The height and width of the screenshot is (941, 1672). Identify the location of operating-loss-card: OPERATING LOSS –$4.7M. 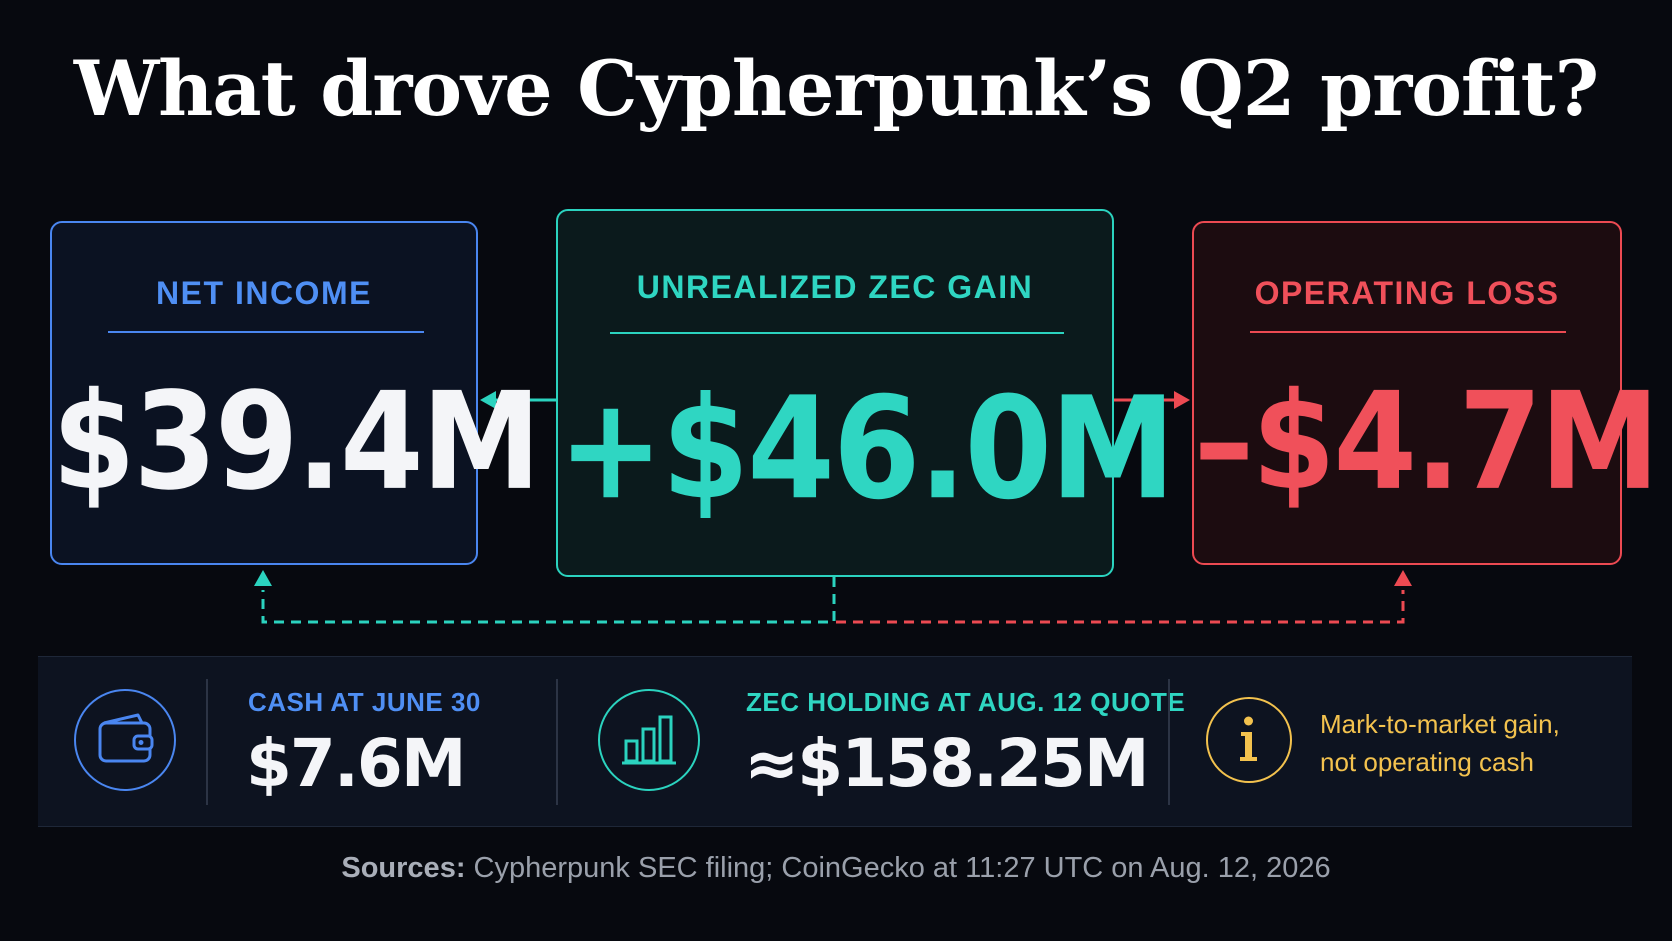
(1426, 393).